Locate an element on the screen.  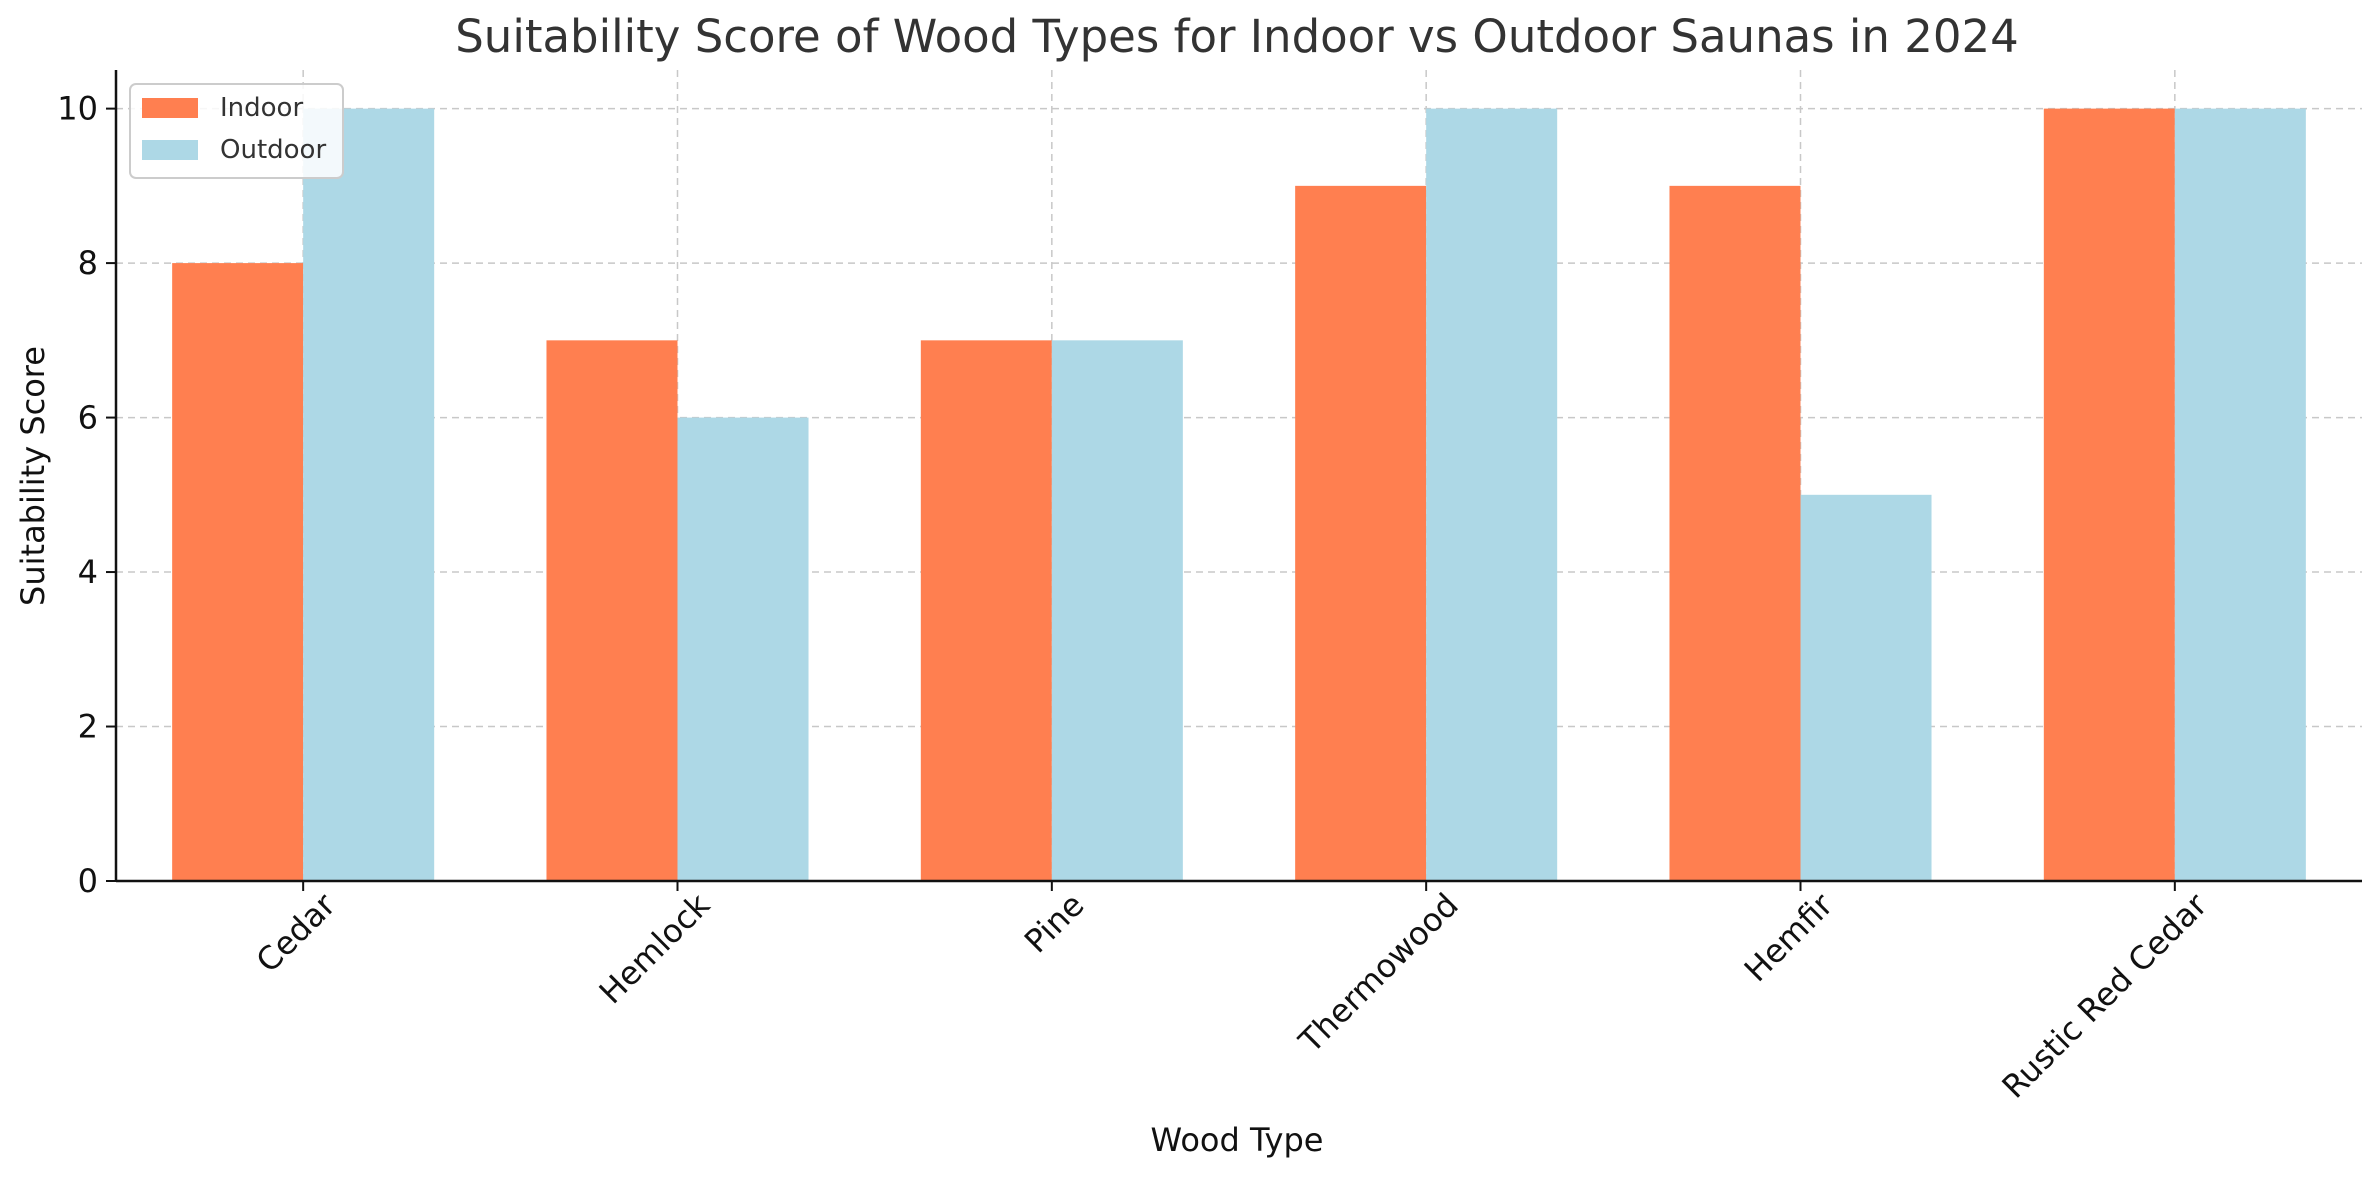
y-axis-label: Suitability Score is located at coordinates (33, 476).